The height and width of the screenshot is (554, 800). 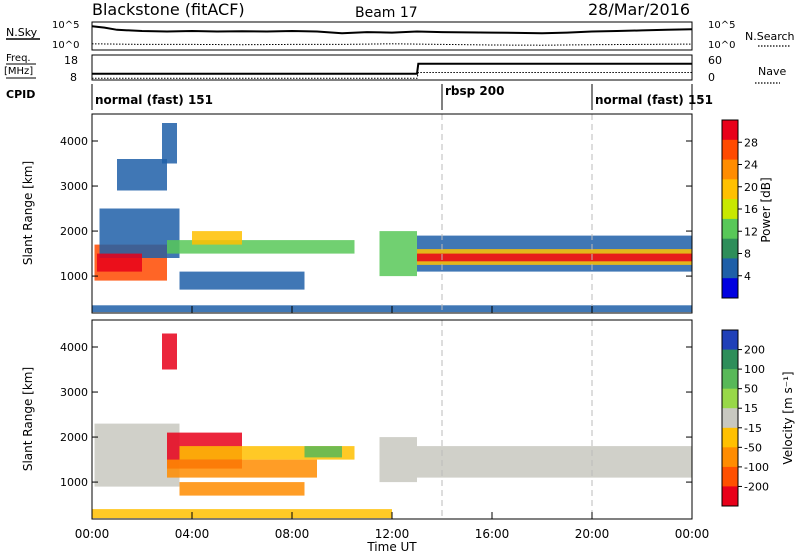 I want to click on nsky-label: N.Sky, so click(x=22, y=32).